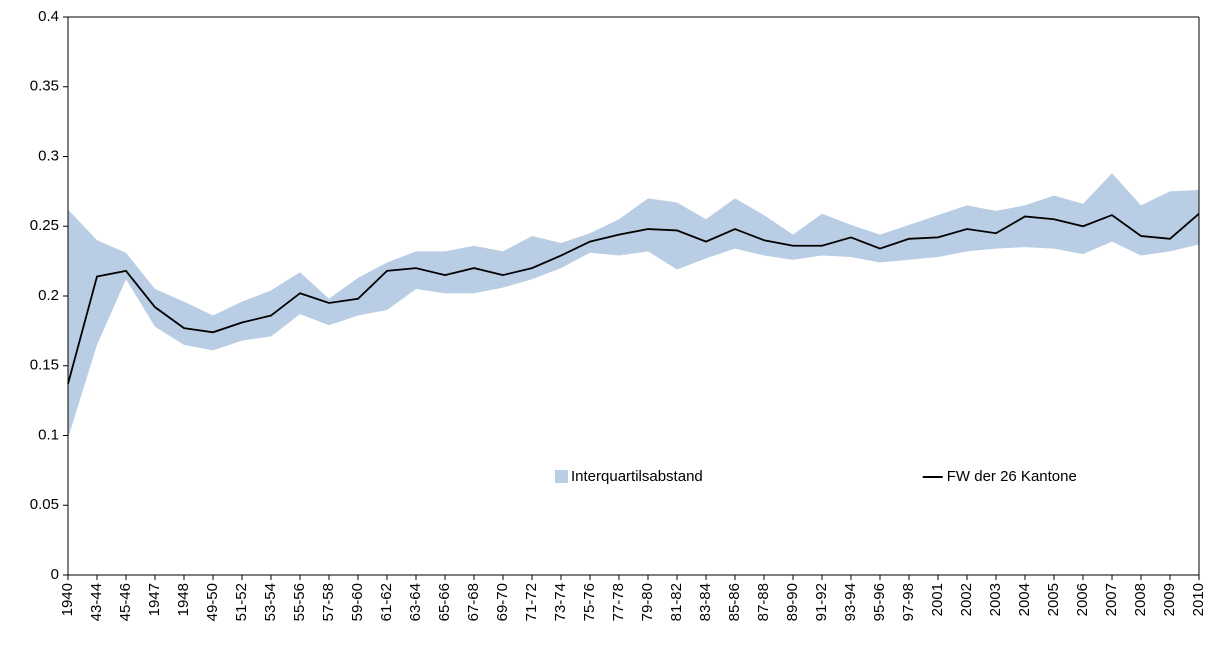  What do you see at coordinates (125, 602) in the screenshot?
I see `x-tick-label: 45-46` at bounding box center [125, 602].